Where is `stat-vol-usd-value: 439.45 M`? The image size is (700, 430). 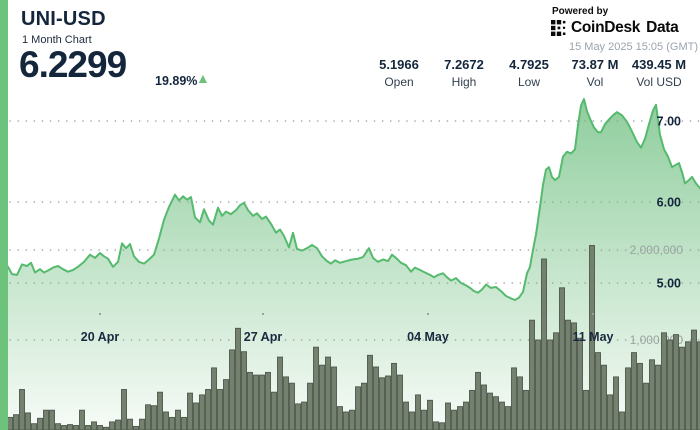
stat-vol-usd-value: 439.45 M is located at coordinates (659, 64).